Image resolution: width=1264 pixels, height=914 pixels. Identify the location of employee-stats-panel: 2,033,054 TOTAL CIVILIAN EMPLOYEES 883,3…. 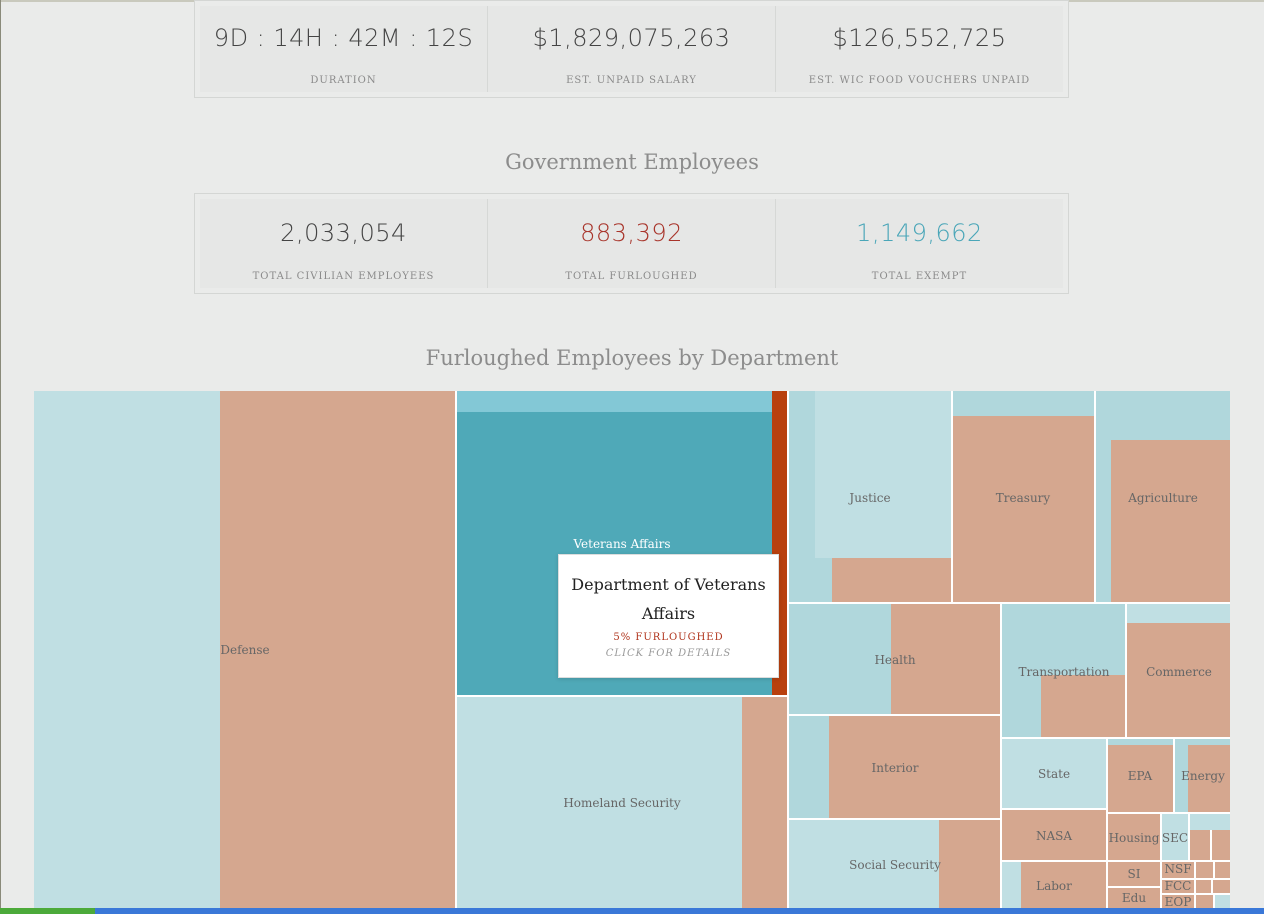
(631, 243).